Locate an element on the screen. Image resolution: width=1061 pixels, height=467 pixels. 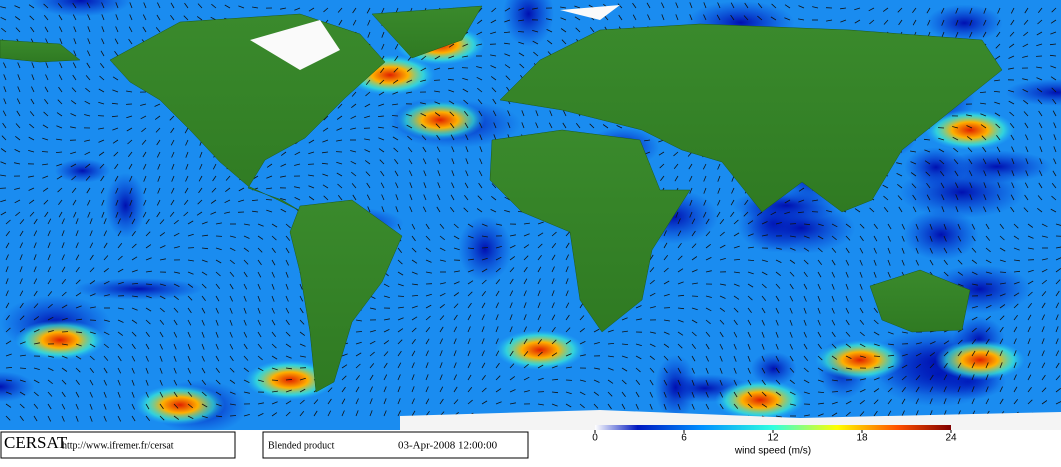
colorbar is located at coordinates (773, 427).